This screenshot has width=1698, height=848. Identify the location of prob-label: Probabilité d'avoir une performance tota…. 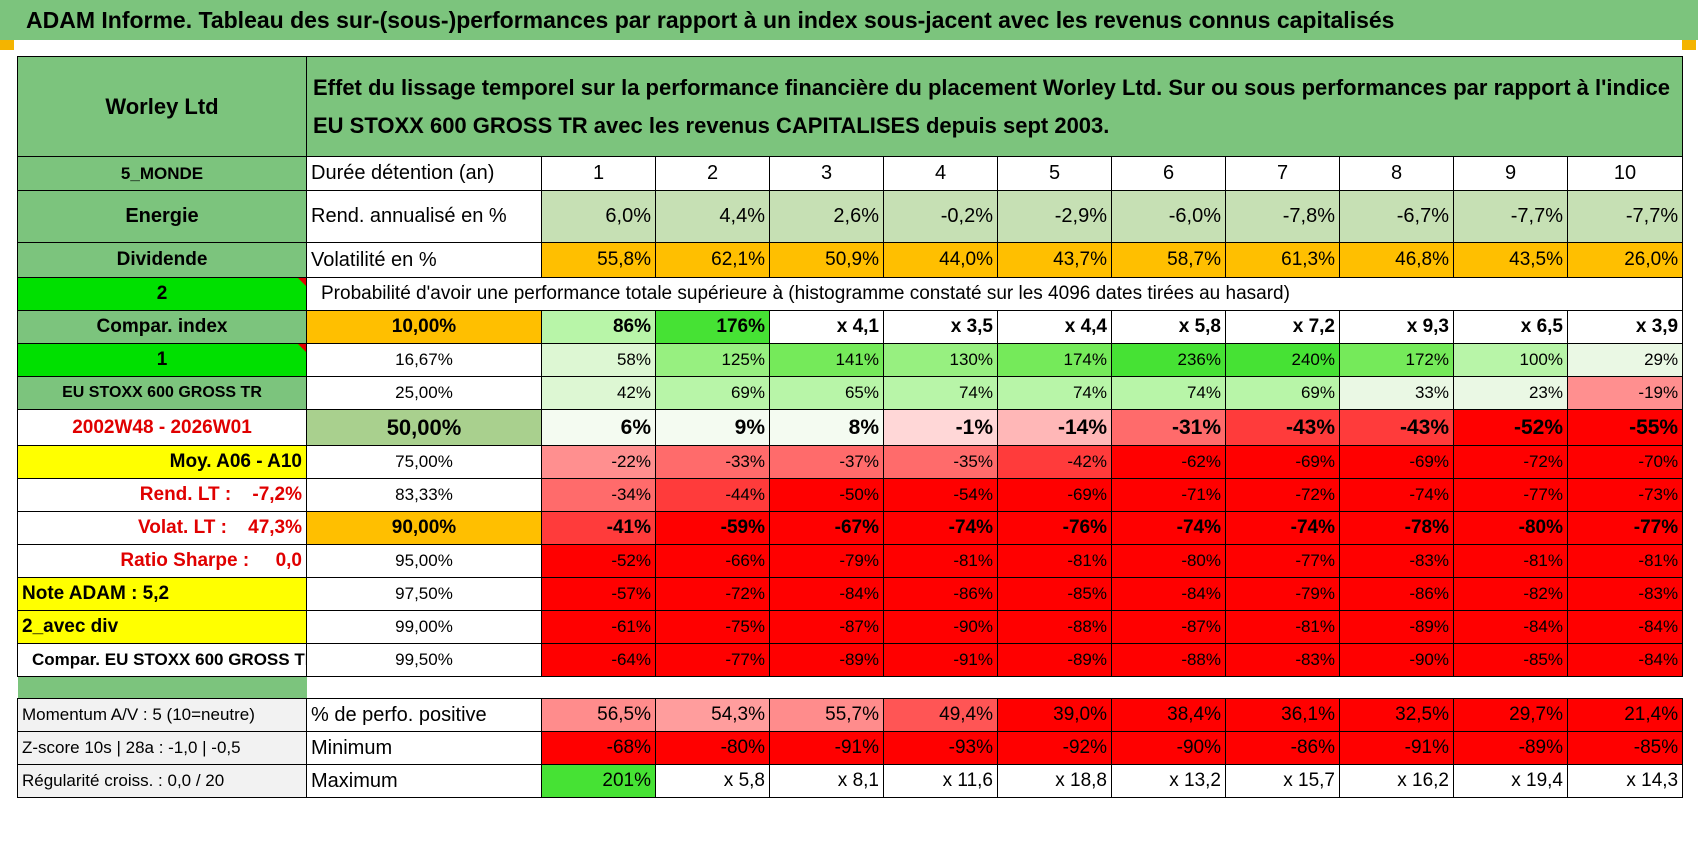
(937, 294).